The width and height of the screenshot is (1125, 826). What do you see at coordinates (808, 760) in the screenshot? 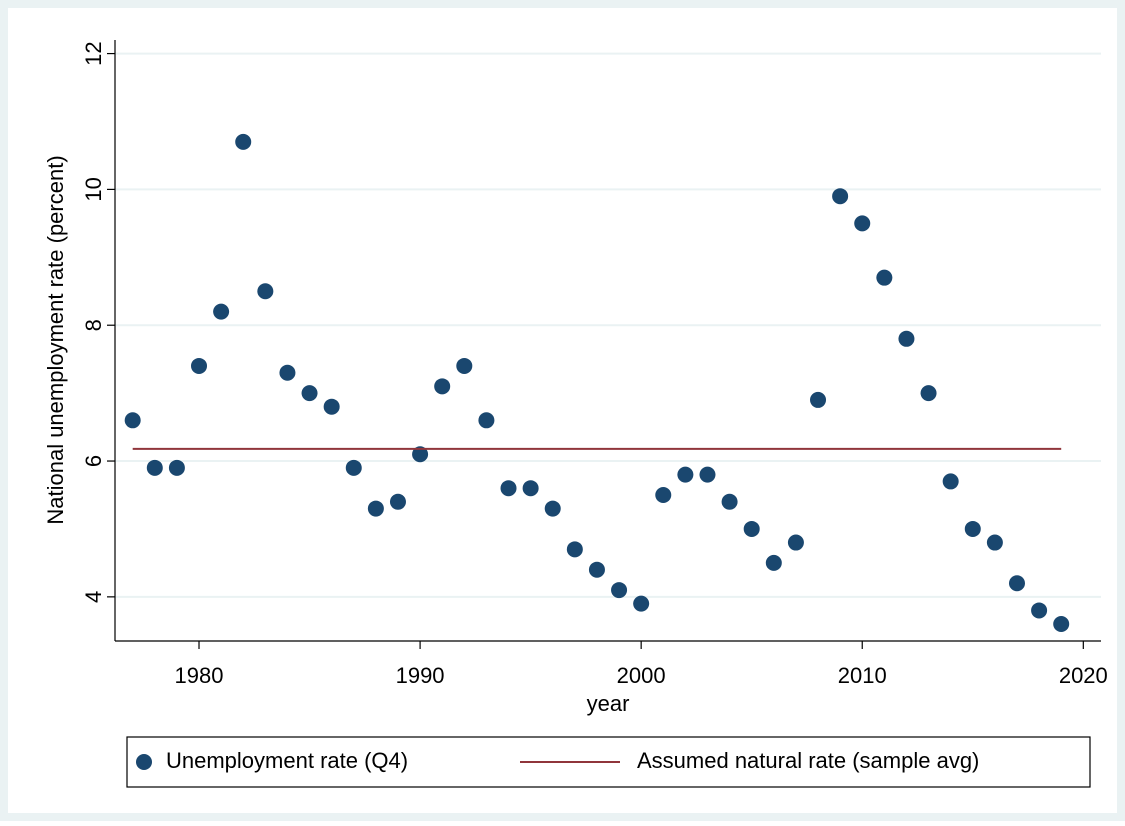
I see `legend-label: Assumed natural rate (sample avg)` at bounding box center [808, 760].